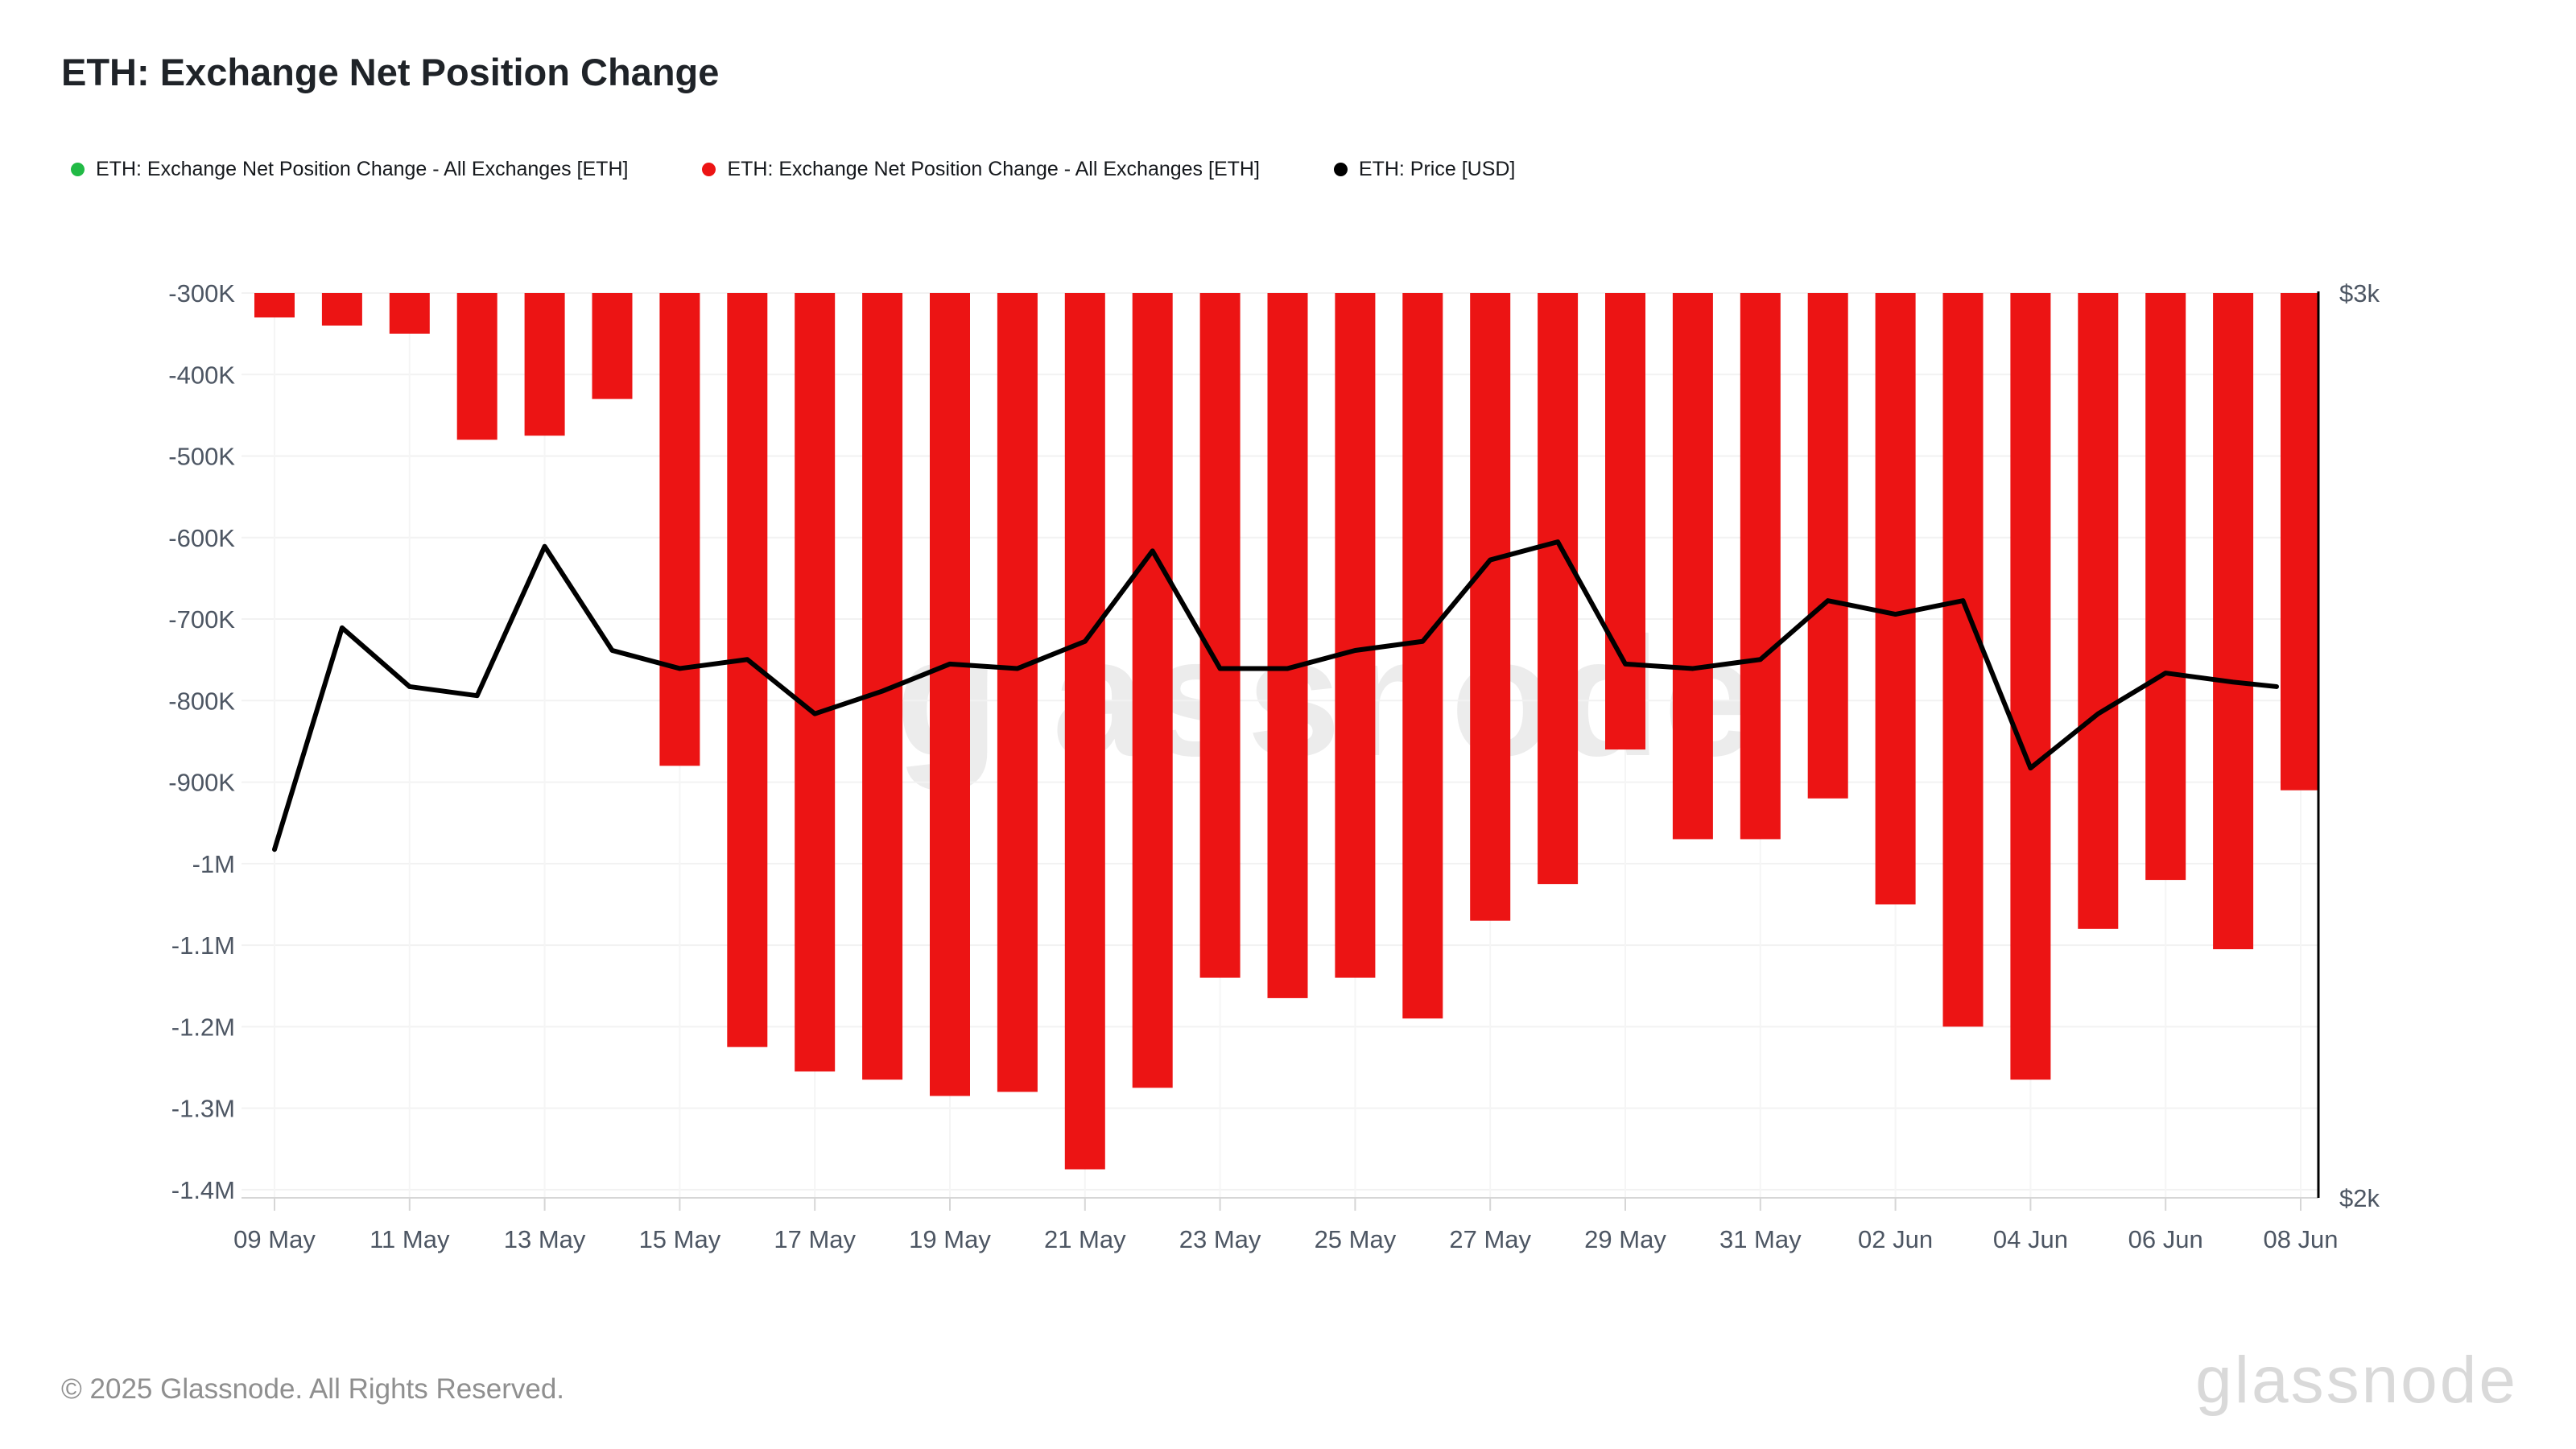 The width and height of the screenshot is (2576, 1449). I want to click on right-axis-tick-label: $2k, so click(2359, 1198).